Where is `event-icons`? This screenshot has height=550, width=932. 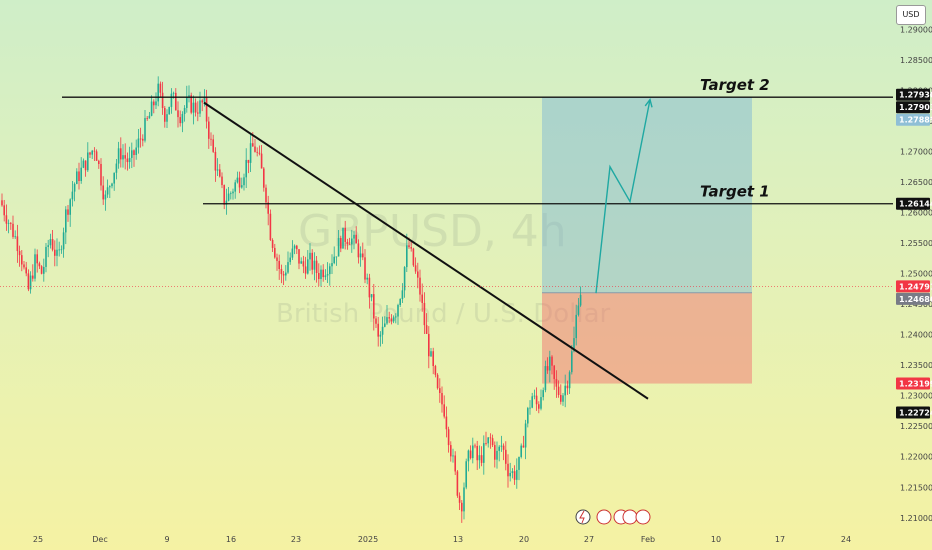
event-icons is located at coordinates (613, 517).